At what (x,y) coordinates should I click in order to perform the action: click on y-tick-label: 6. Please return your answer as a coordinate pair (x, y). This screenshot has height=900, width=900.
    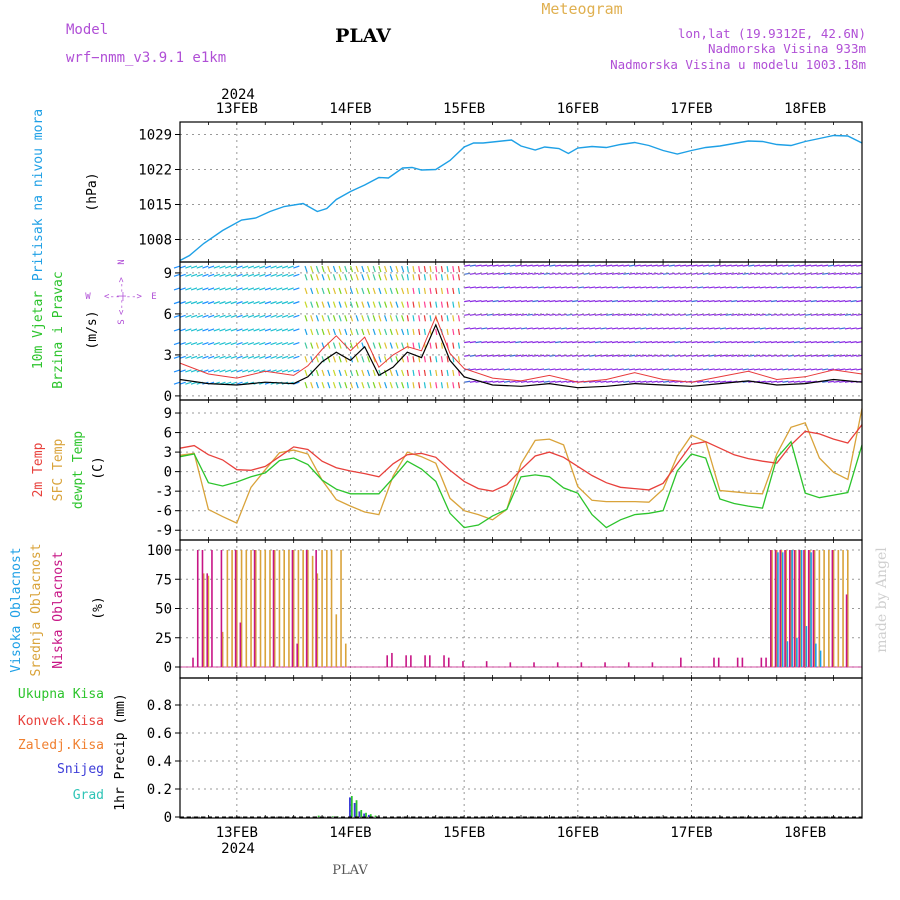
    Looking at the image, I should click on (168, 434).